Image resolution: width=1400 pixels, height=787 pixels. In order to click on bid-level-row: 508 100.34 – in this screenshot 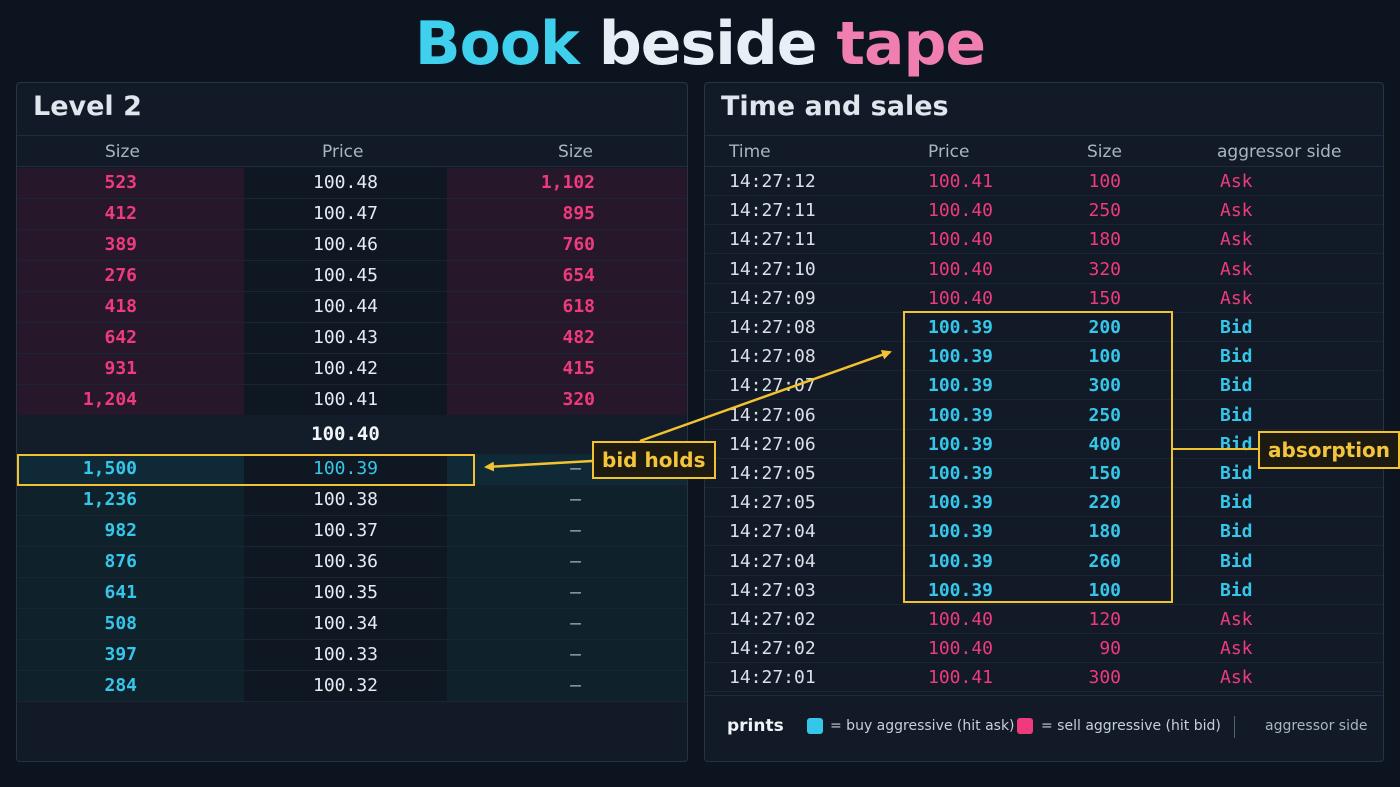, I will do `click(352, 624)`.